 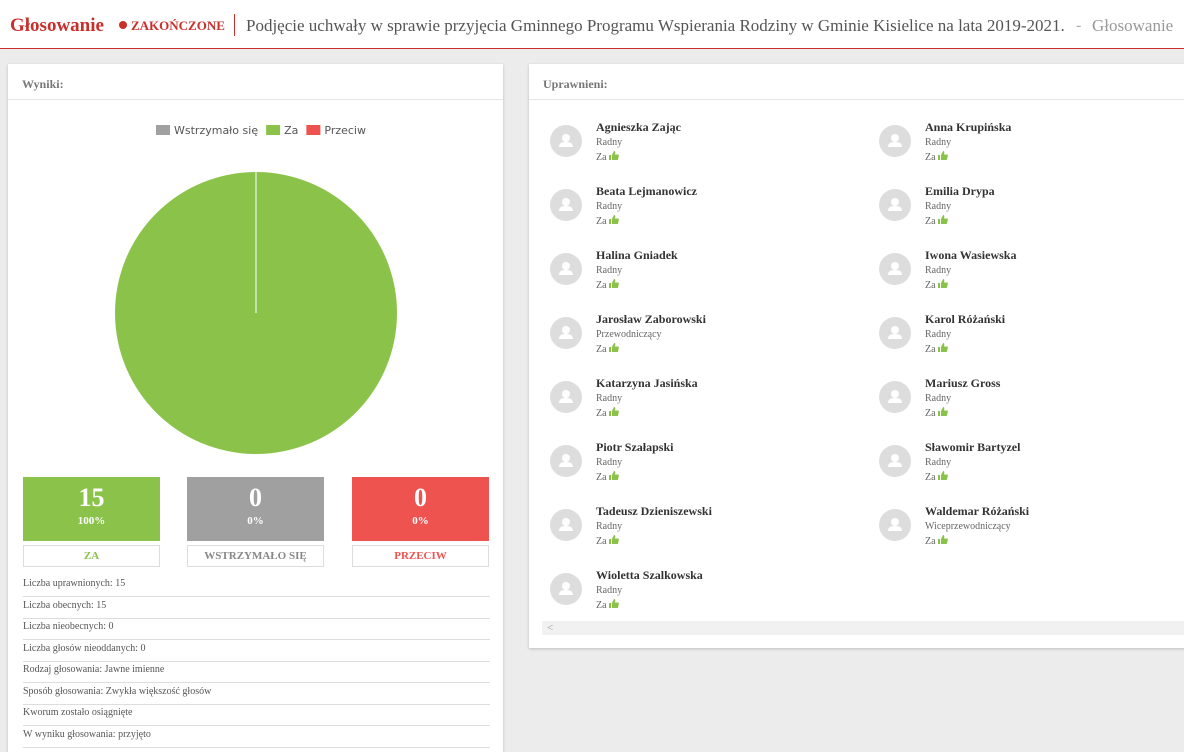 I want to click on result-label: PRZECIW, so click(x=420, y=556).